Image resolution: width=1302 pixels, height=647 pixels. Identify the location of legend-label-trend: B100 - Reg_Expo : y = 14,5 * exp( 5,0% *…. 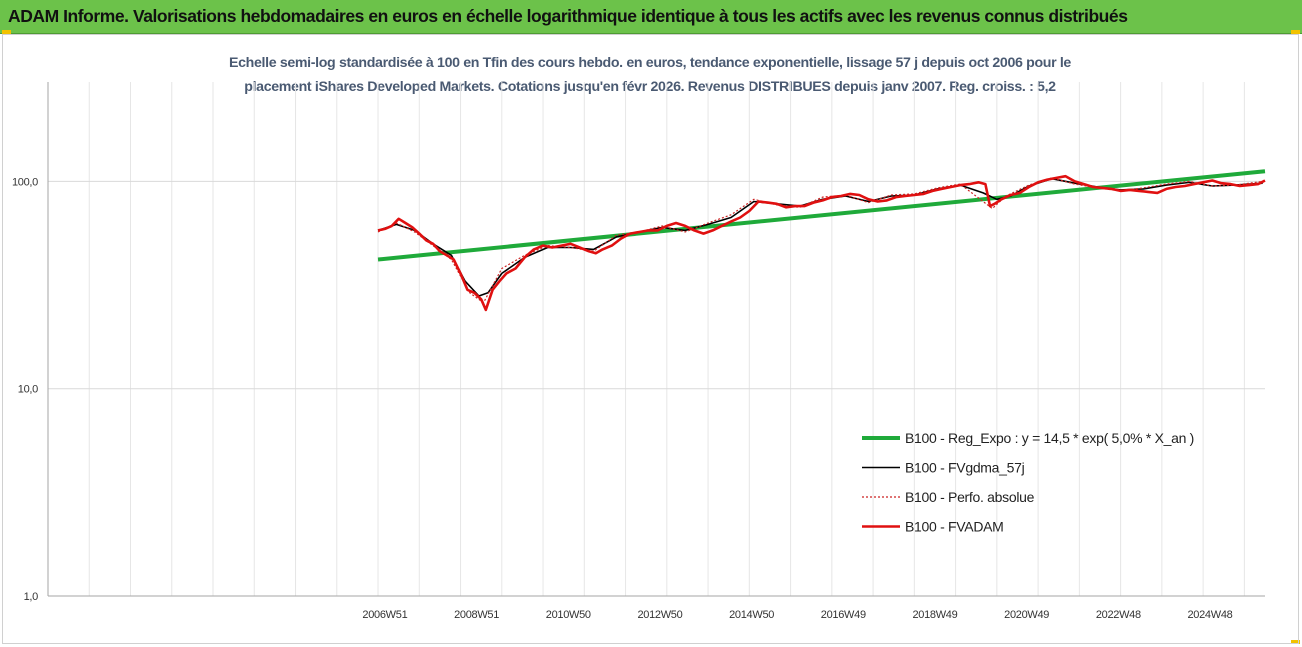
(1049, 438).